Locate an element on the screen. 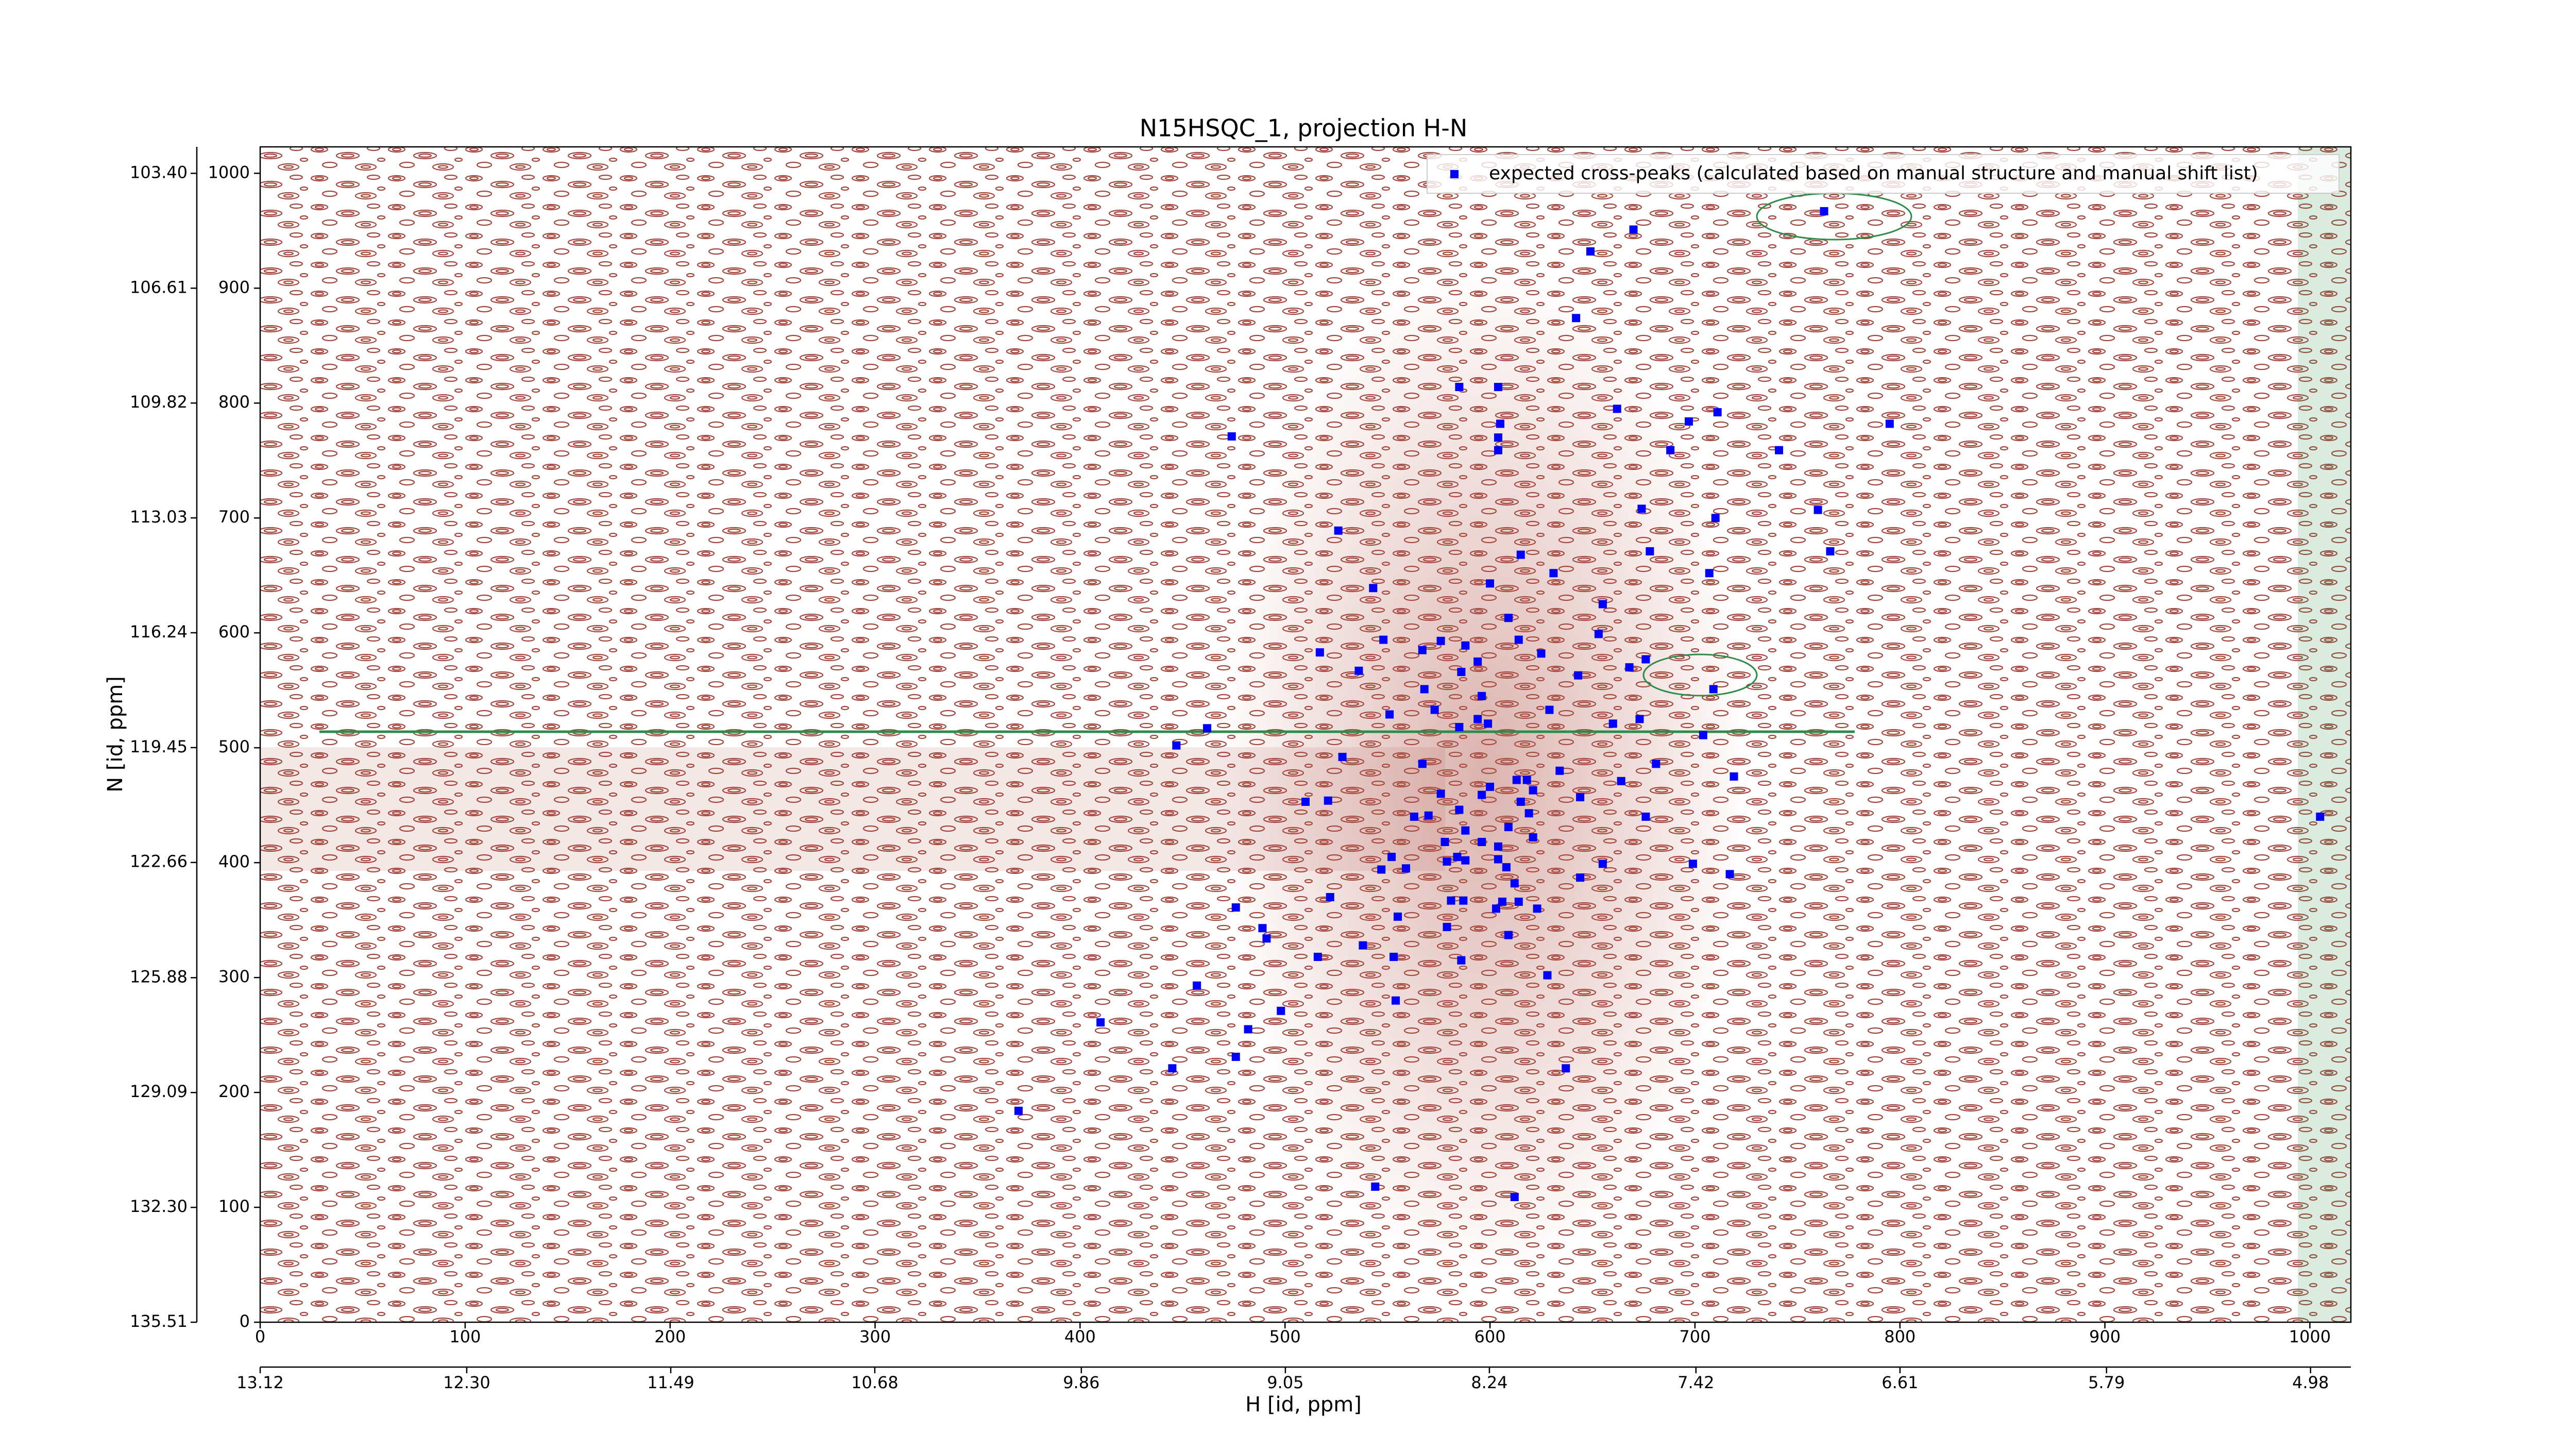  y-axis-label: N [id, ppm] is located at coordinates (115, 734).